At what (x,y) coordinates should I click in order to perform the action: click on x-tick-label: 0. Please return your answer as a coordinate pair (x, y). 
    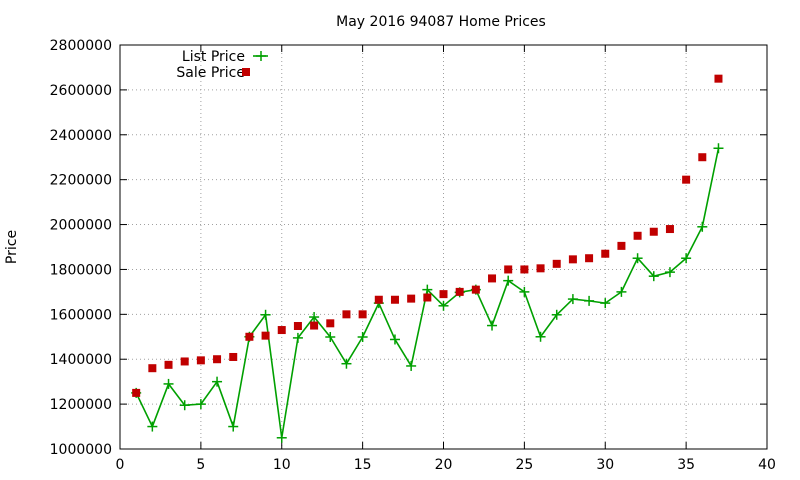
    Looking at the image, I should click on (120, 465).